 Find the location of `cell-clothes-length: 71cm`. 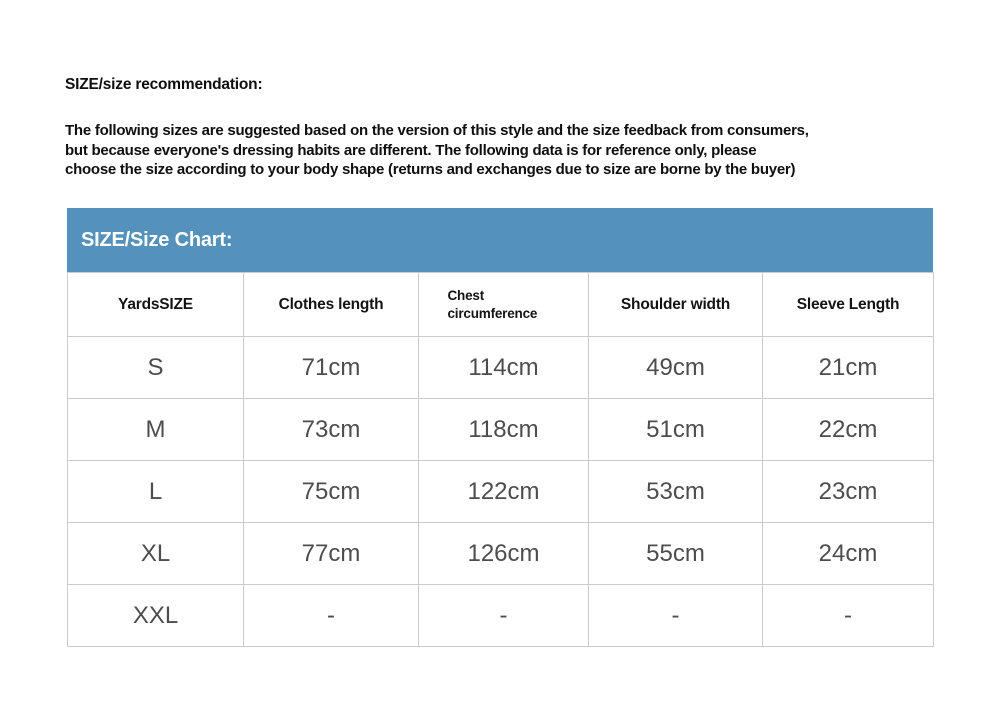

cell-clothes-length: 71cm is located at coordinates (331, 367).